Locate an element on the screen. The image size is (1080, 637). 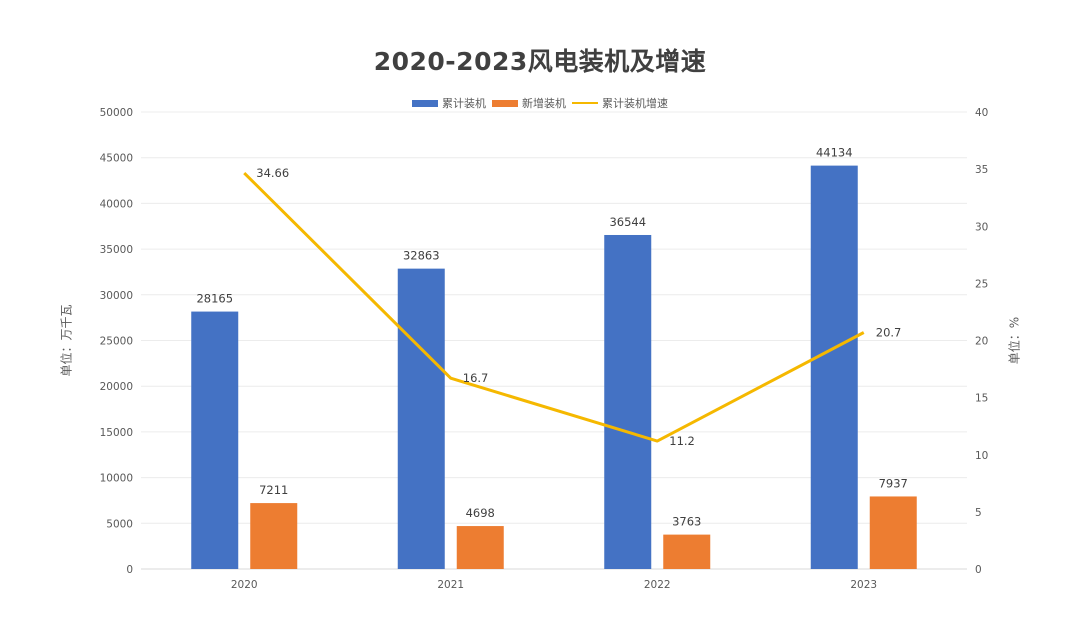
line-data-label: 11.2 is located at coordinates (682, 441).